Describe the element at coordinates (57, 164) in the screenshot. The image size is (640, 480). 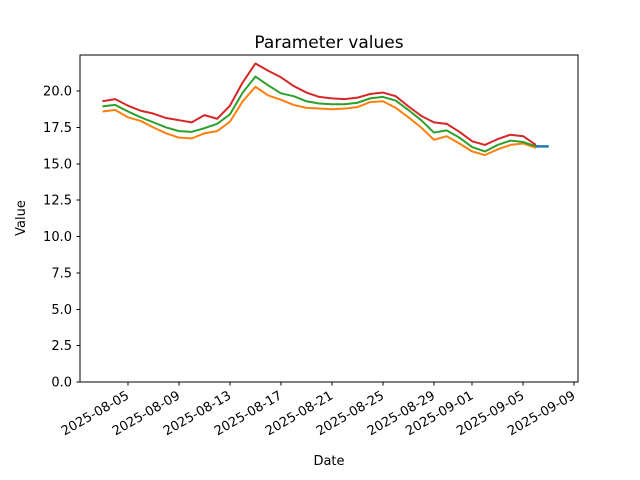
I see `y-tick-label: 15.0` at that location.